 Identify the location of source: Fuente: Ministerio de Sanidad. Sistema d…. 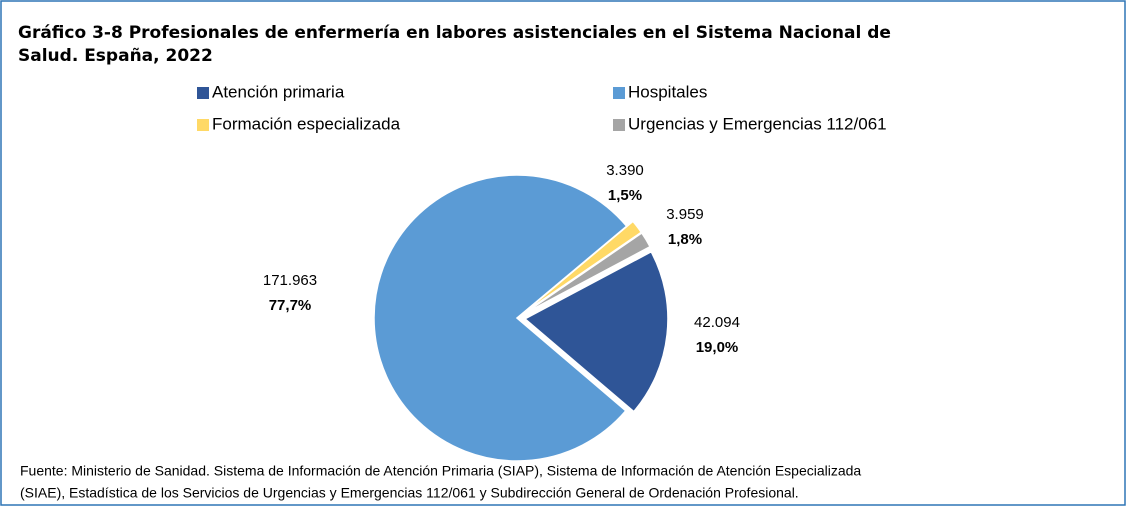
(440, 471).